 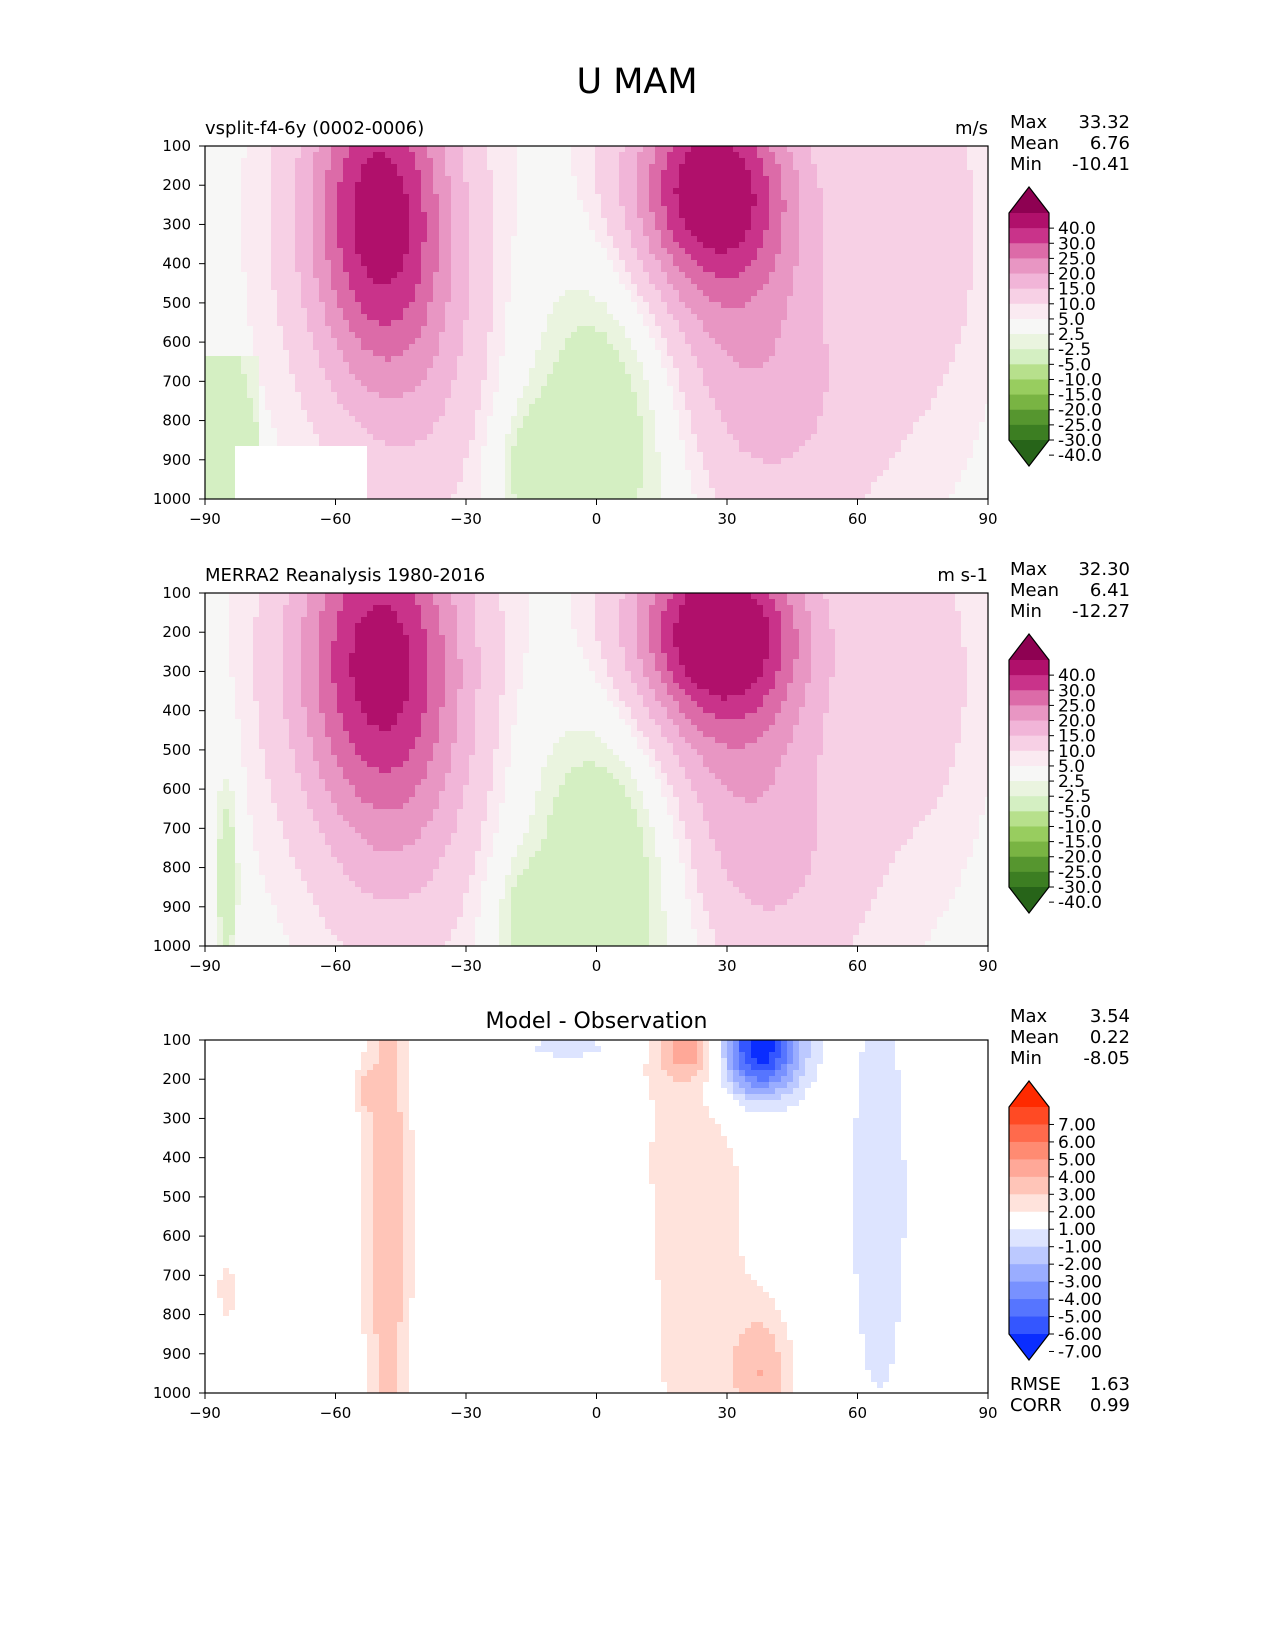 I want to click on y-tick-label: 700, so click(x=176, y=828).